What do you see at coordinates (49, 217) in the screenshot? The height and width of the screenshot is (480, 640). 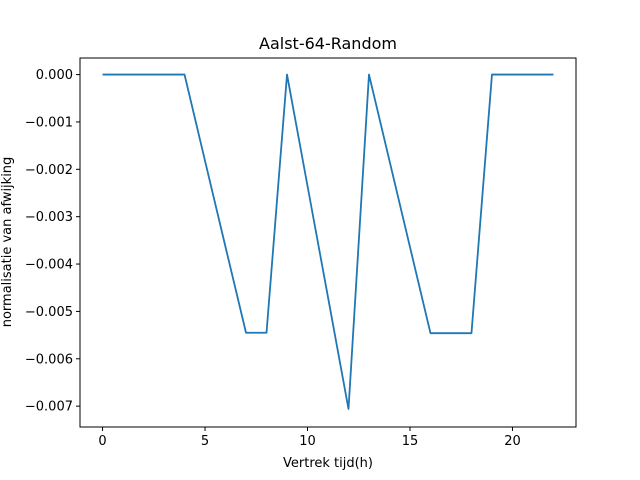 I see `y-tick-label: −0.003` at bounding box center [49, 217].